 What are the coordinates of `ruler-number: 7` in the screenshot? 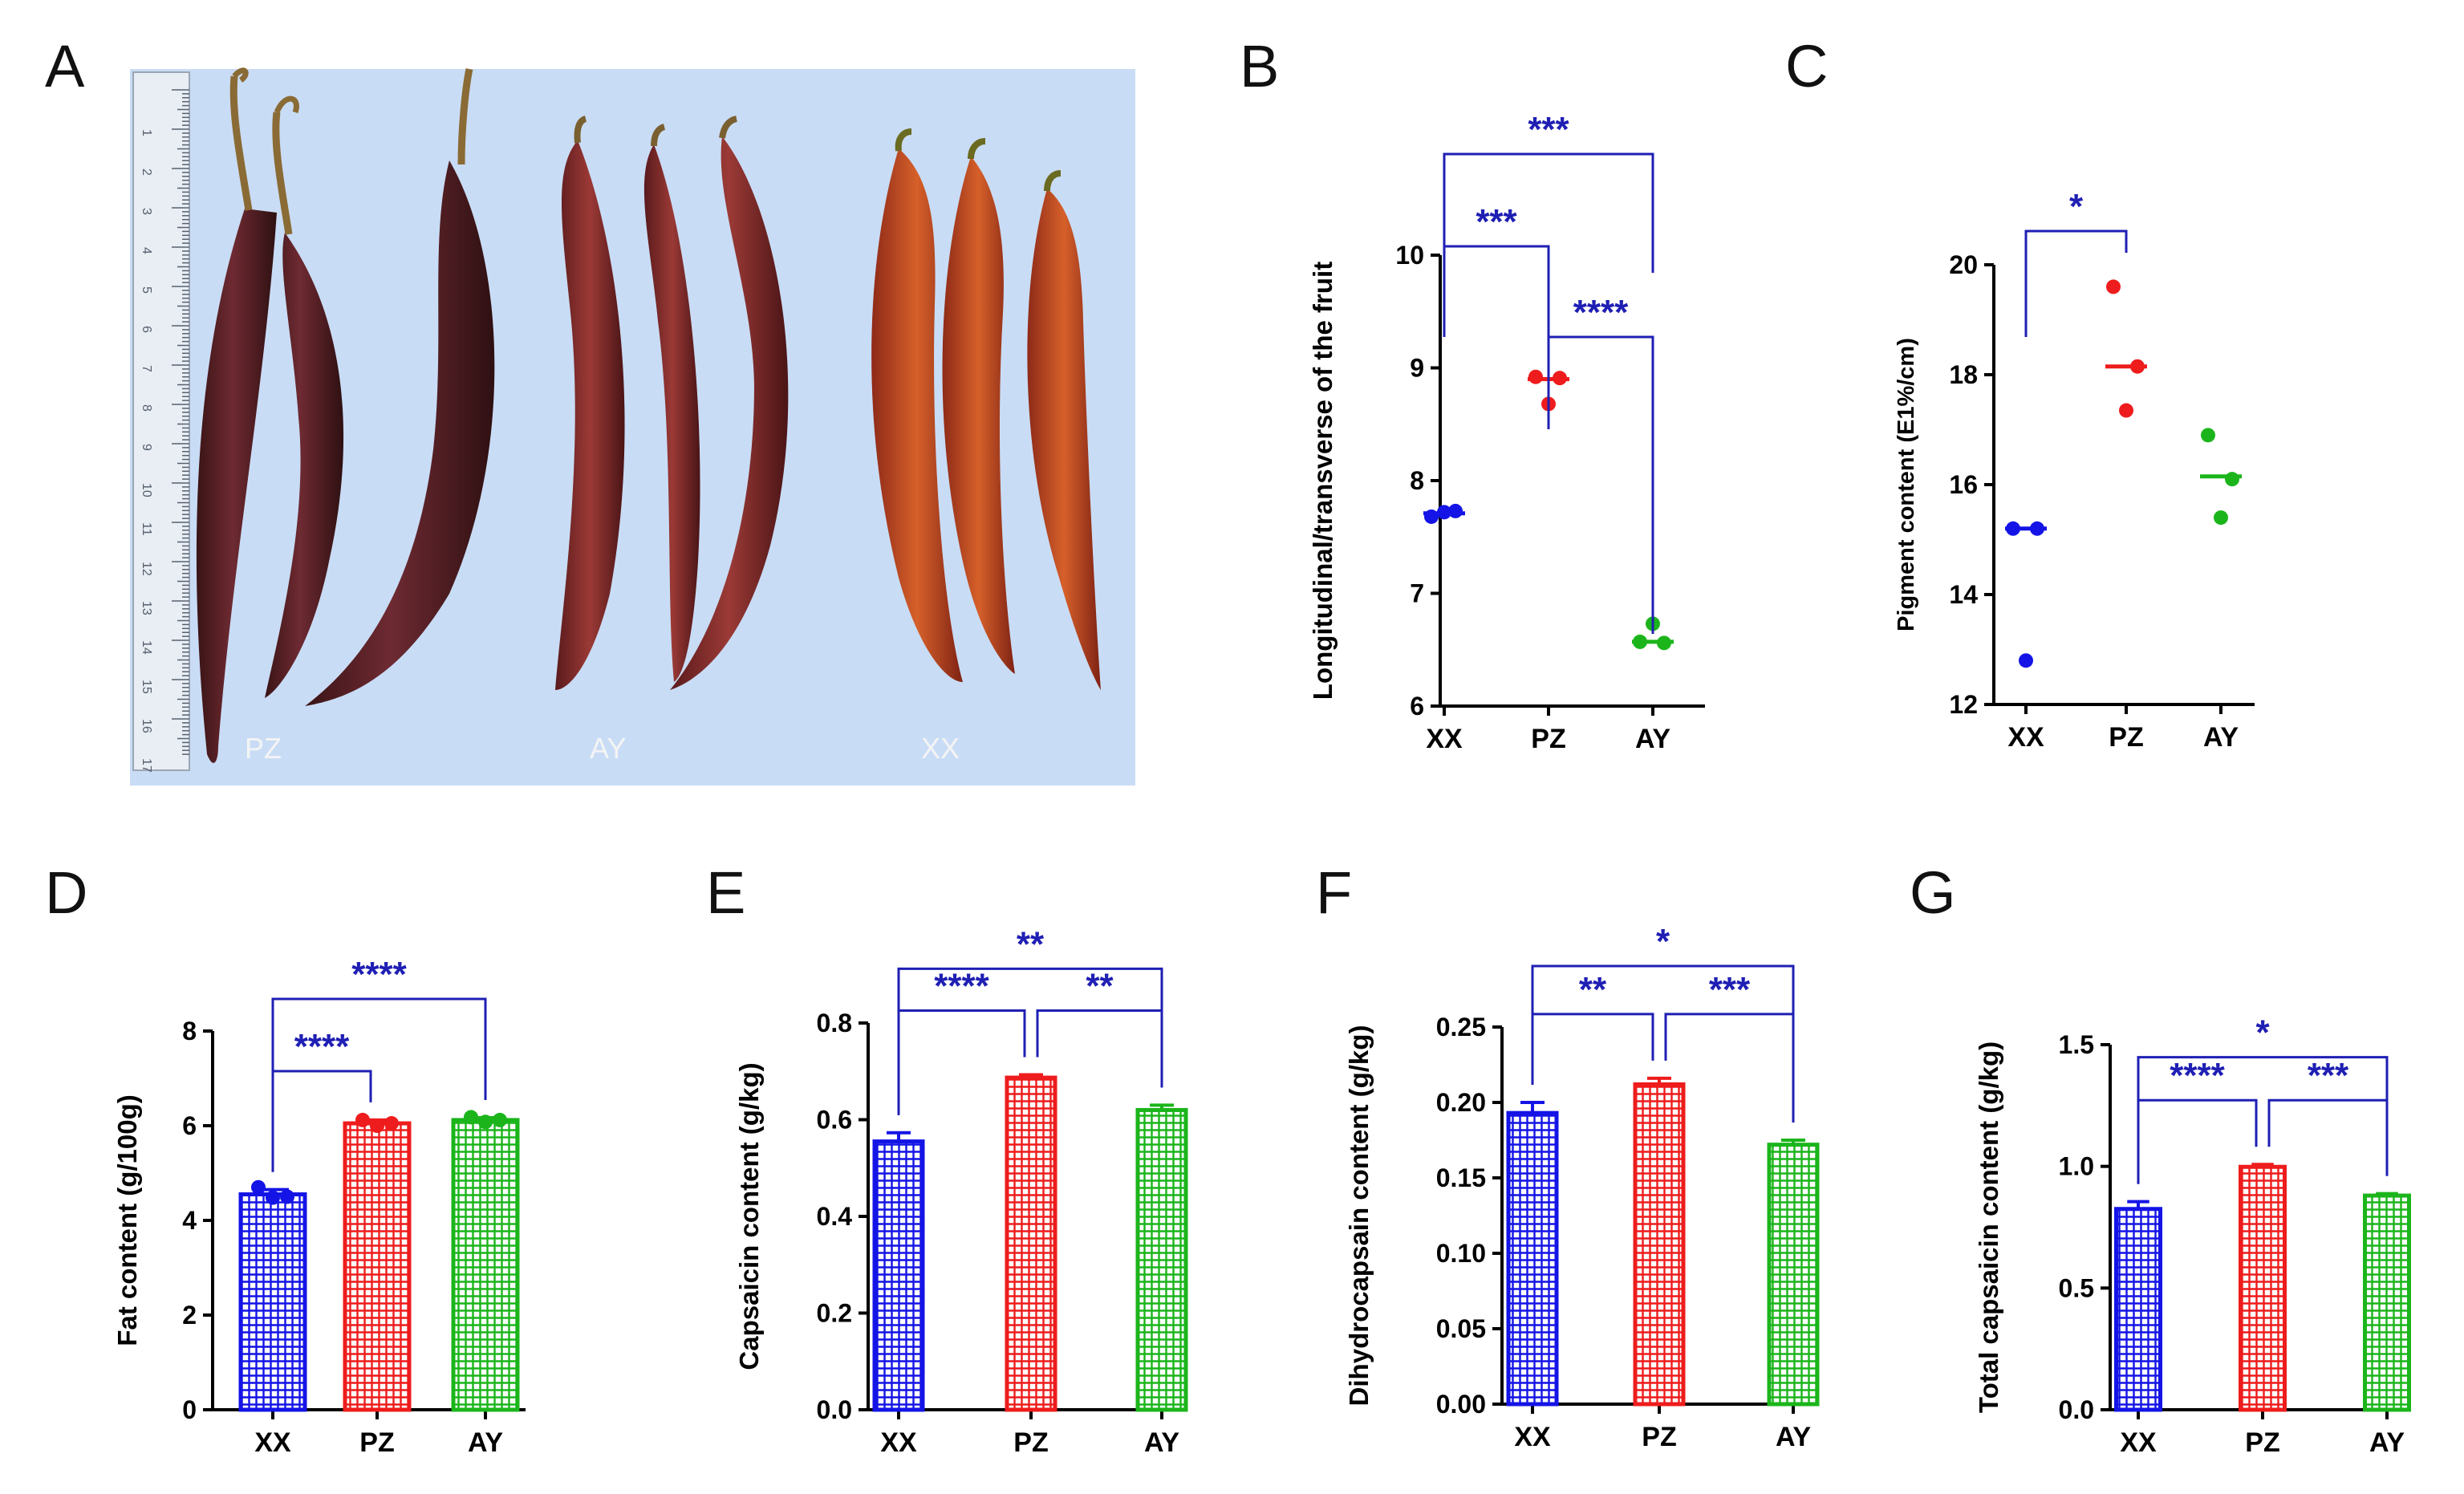 It's located at (146, 368).